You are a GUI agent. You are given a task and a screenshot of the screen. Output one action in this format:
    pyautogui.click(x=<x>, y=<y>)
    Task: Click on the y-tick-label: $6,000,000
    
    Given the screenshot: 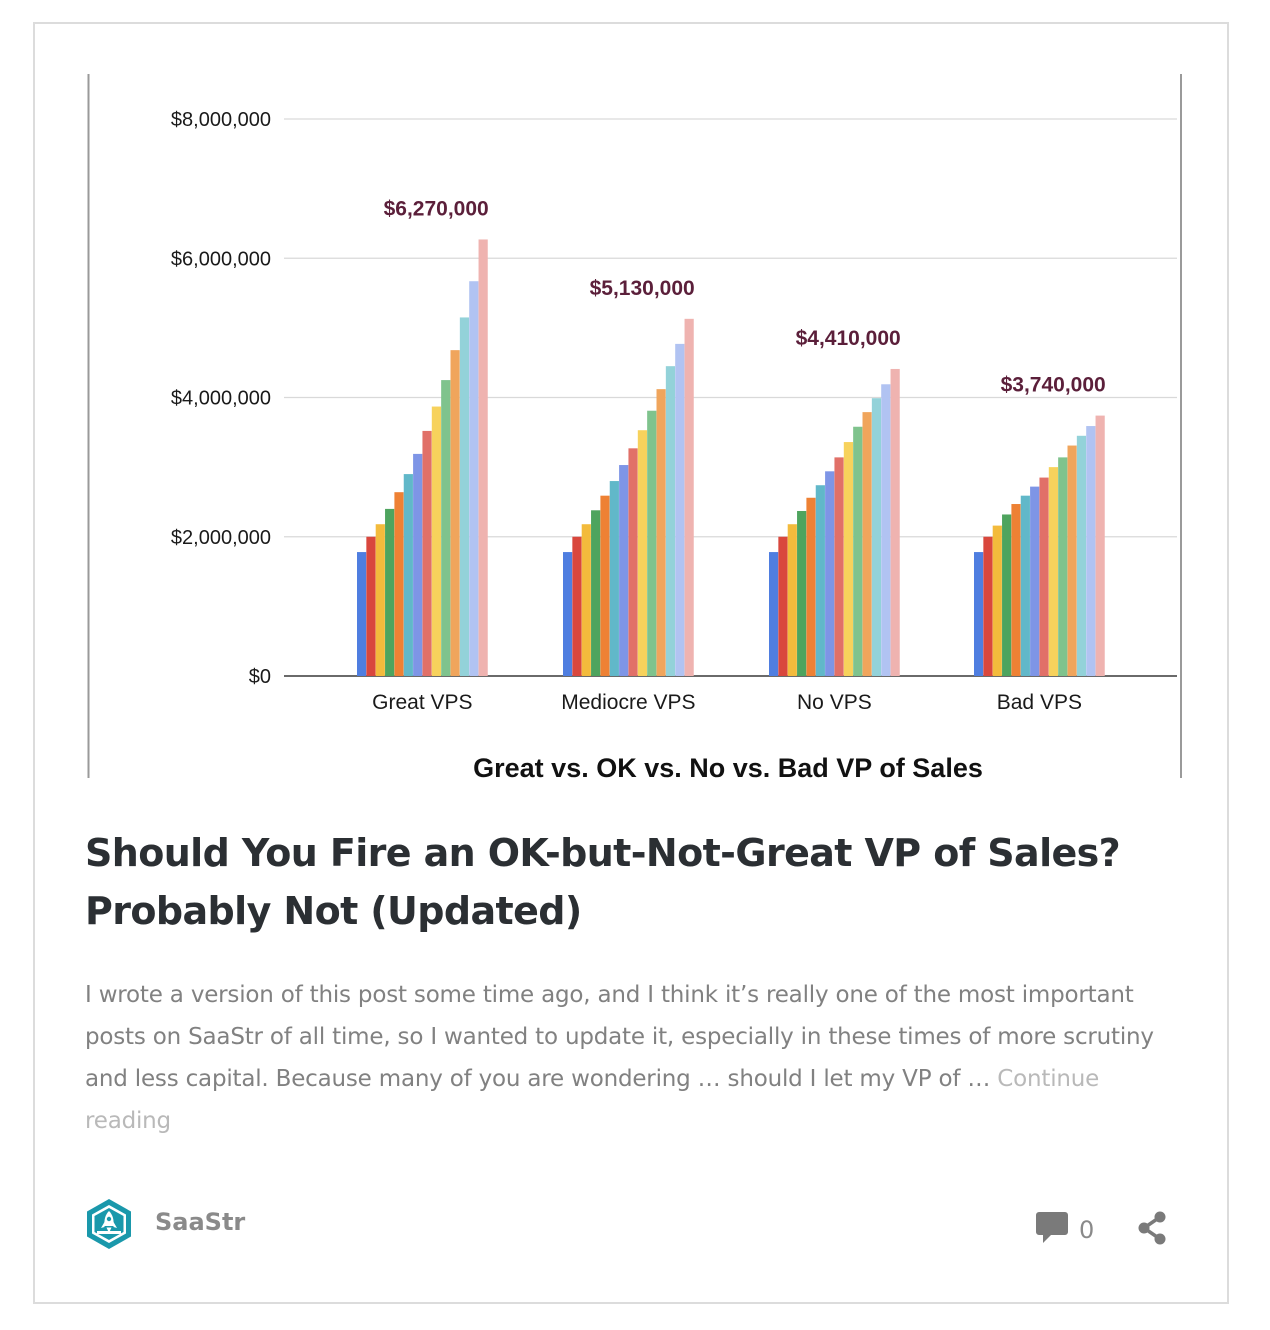 What is the action you would take?
    pyautogui.click(x=221, y=259)
    